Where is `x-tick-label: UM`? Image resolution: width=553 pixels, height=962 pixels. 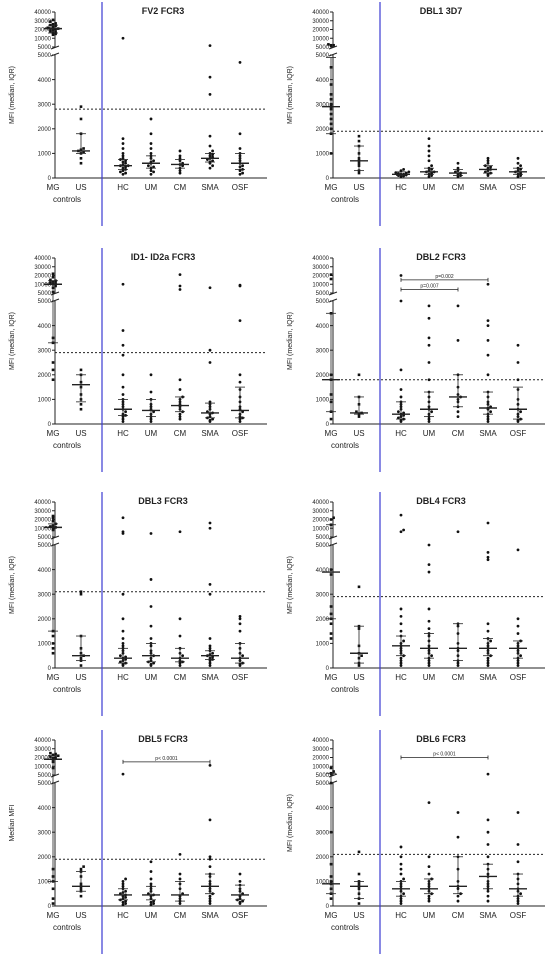 x-tick-label: UM is located at coordinates (429, 677).